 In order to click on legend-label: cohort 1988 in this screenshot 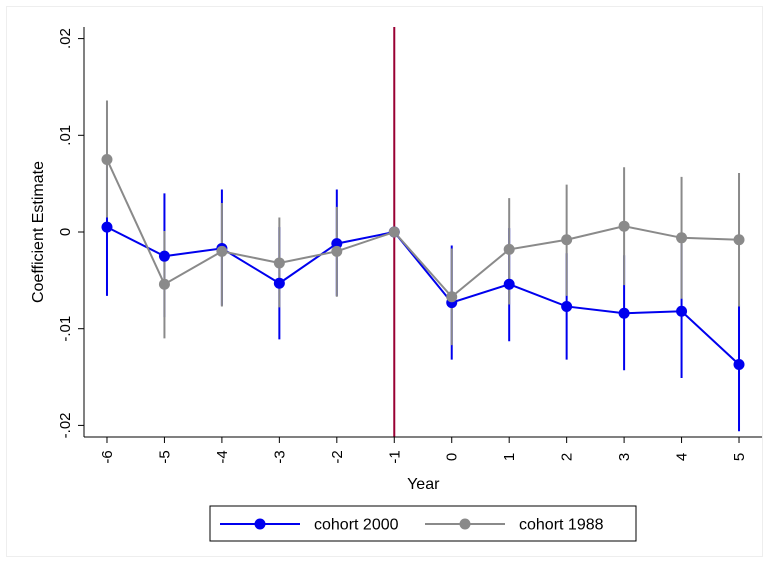, I will do `click(561, 525)`.